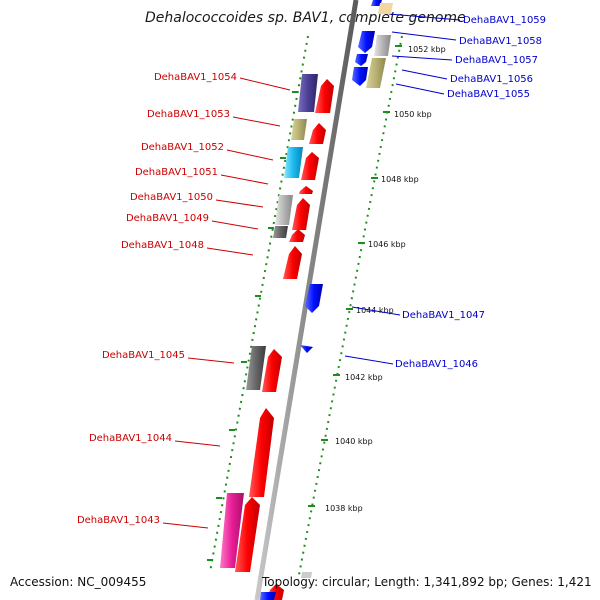 Image resolution: width=600 pixels, height=600 pixels. Describe the element at coordinates (443, 315) in the screenshot. I see `gene-label: DehaBAV1_1047` at that location.